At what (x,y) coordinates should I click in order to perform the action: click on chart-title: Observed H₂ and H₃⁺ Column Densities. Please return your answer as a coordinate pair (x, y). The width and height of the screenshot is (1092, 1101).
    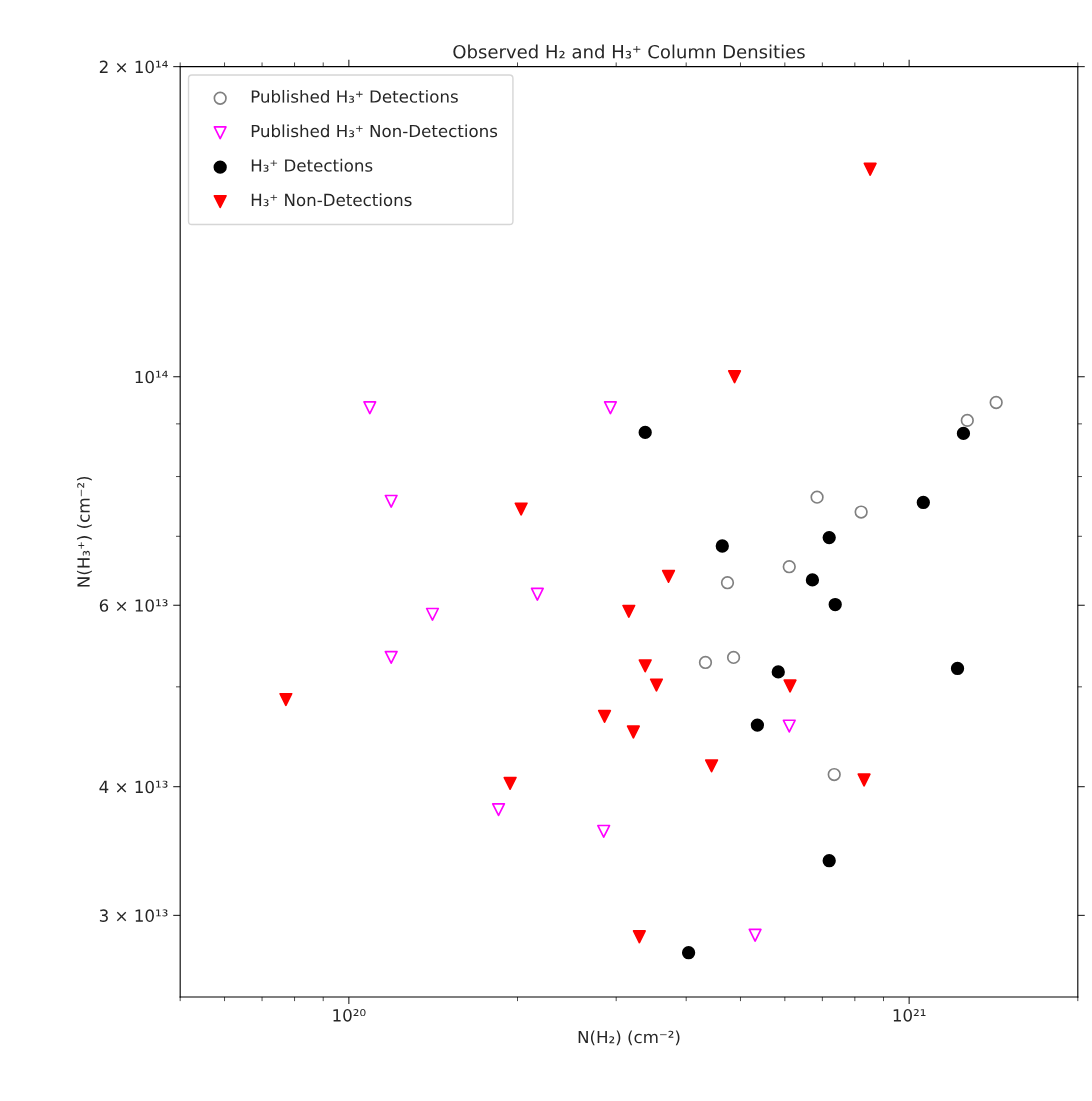
    Looking at the image, I should click on (629, 51).